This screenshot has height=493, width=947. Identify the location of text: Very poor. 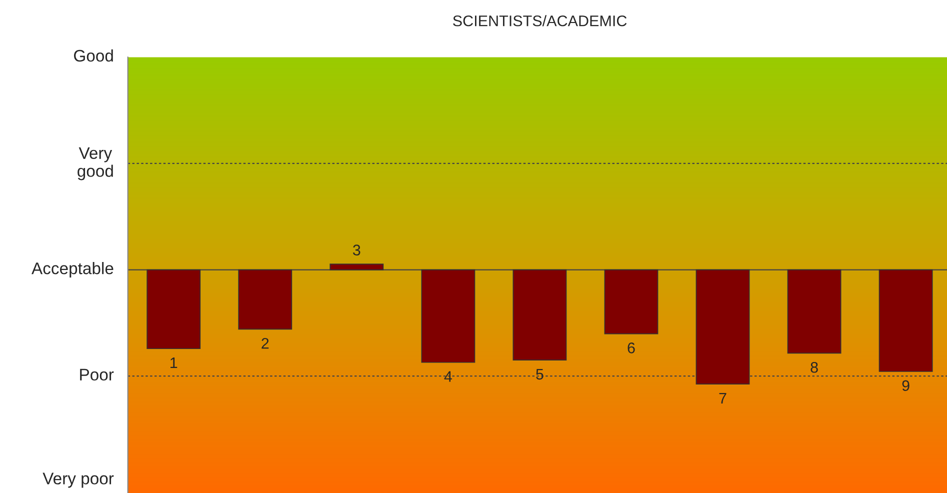
(78, 480).